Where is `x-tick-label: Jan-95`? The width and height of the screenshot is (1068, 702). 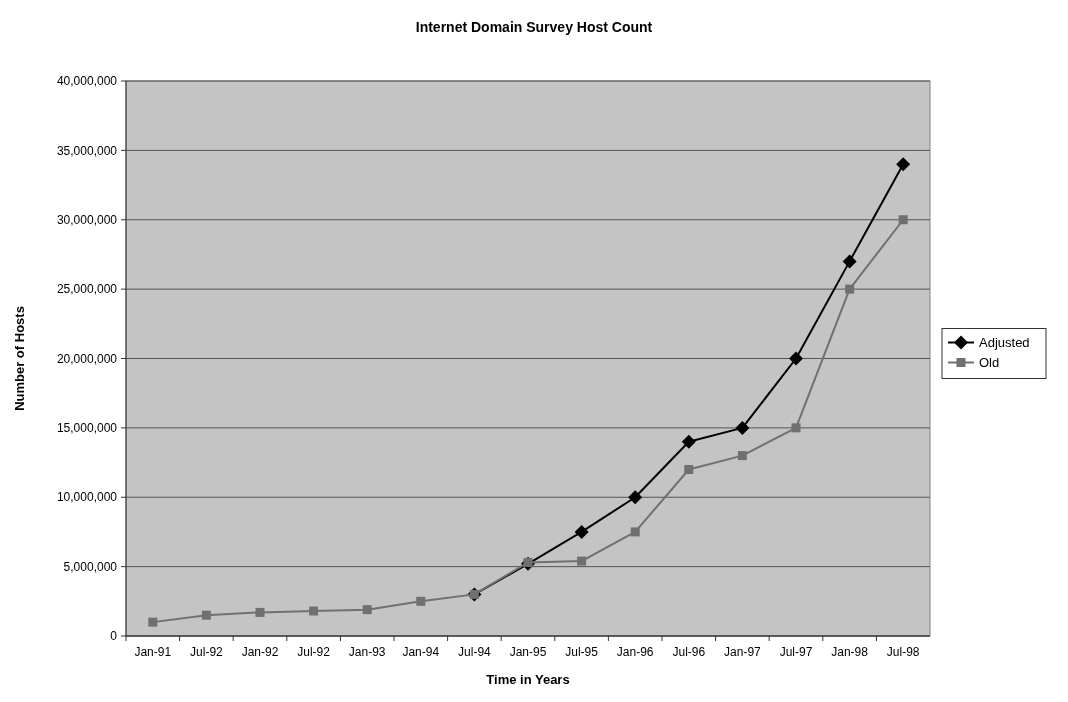 x-tick-label: Jan-95 is located at coordinates (528, 652).